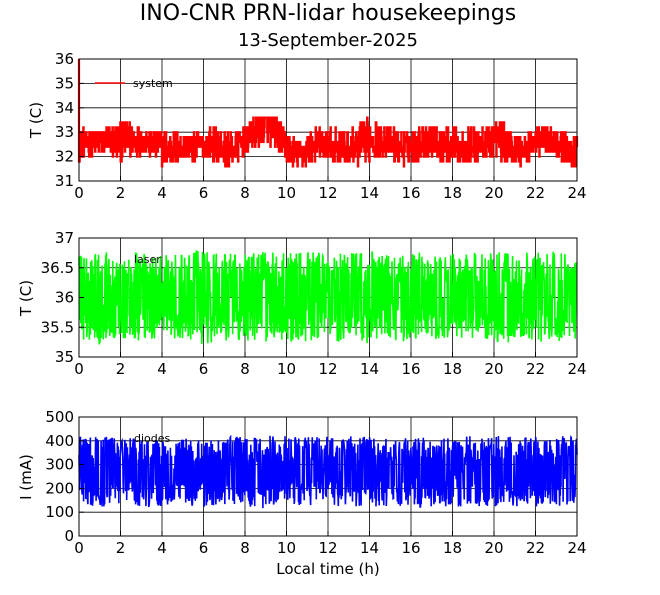  What do you see at coordinates (328, 13) in the screenshot?
I see `figure-title: INO-CNR PRN-lidar housekeepings` at bounding box center [328, 13].